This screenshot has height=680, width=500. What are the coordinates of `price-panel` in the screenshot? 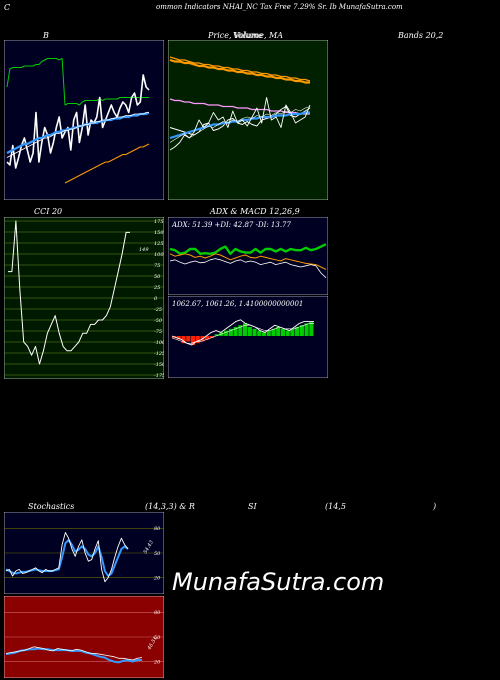 It's located at (248, 120).